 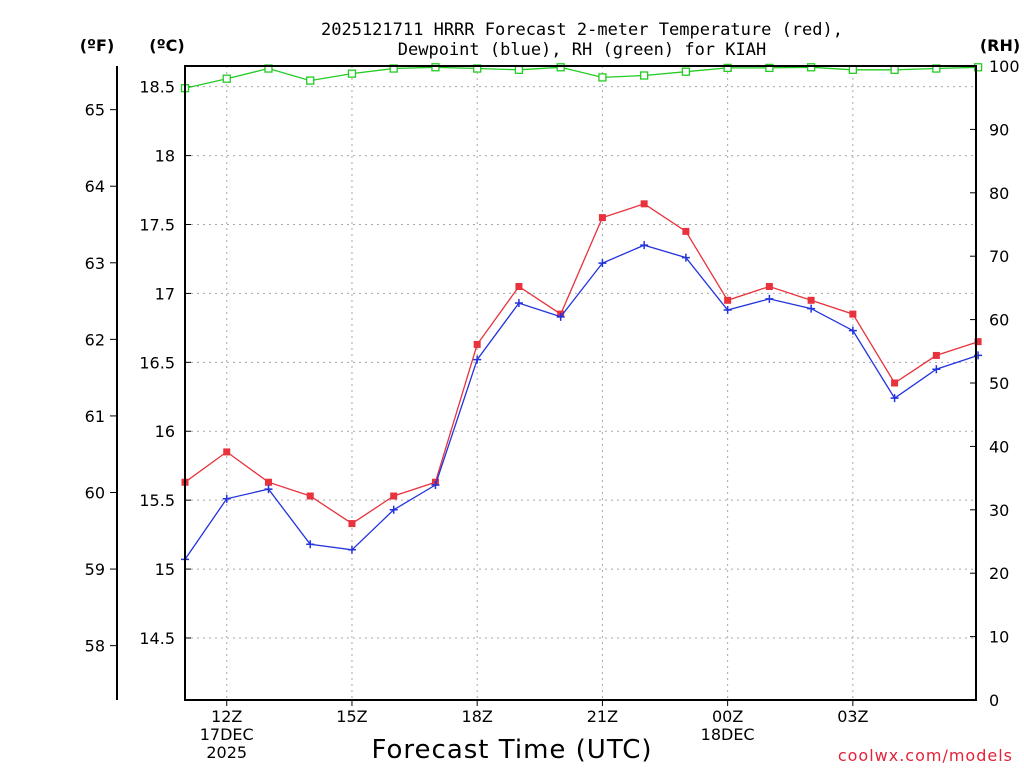 I want to click on celsius-unit-label: (ºC), so click(x=166, y=45).